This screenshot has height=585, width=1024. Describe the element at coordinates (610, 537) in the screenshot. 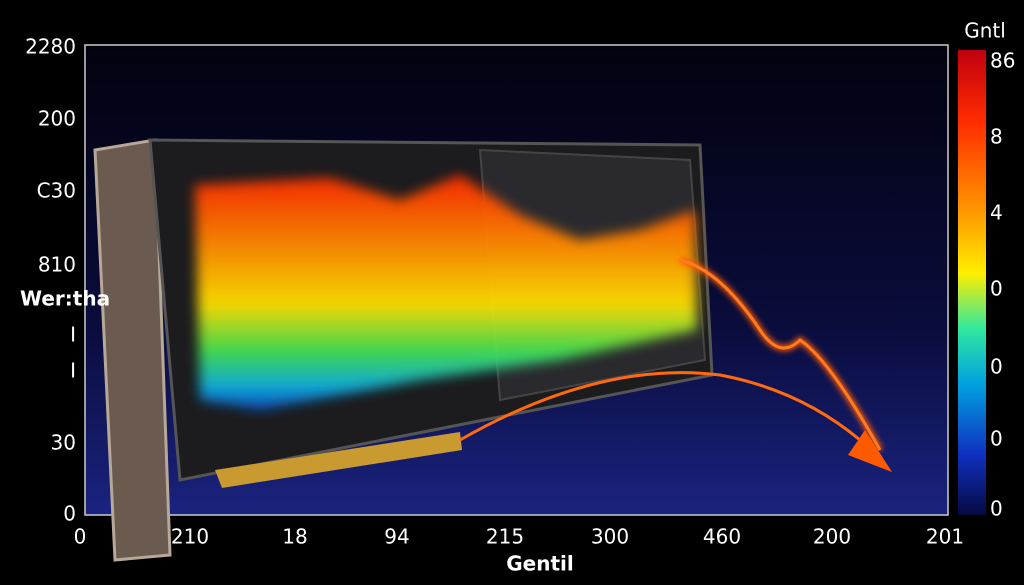

I see `x-axis-label: 300` at that location.